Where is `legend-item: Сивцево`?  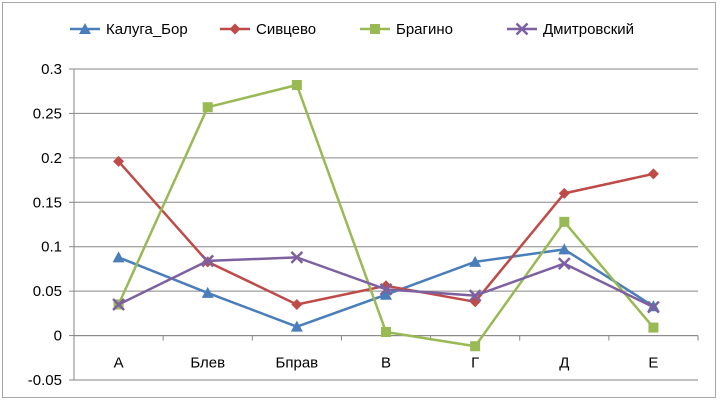 legend-item: Сивцево is located at coordinates (268, 29).